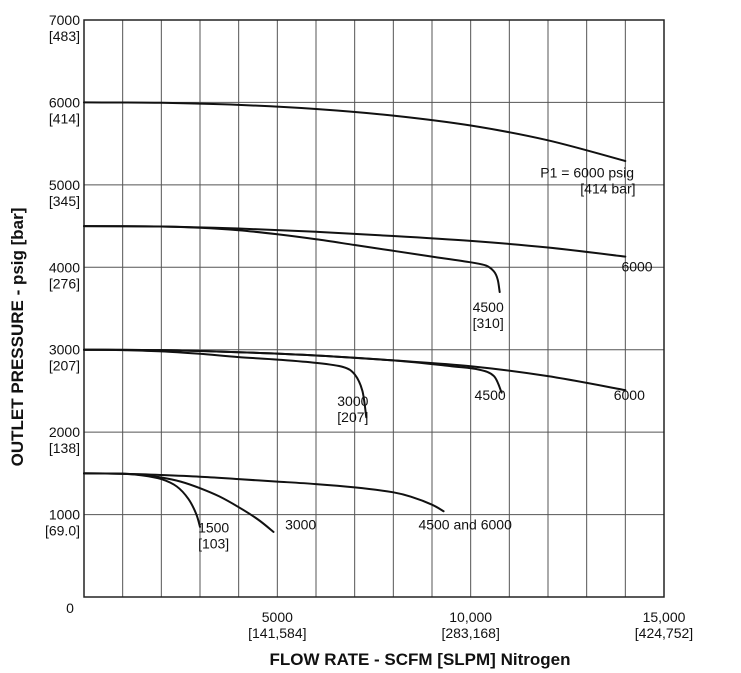 This screenshot has height=673, width=741. Describe the element at coordinates (629, 395) in the screenshot. I see `curve-label-3: 6000` at that location.